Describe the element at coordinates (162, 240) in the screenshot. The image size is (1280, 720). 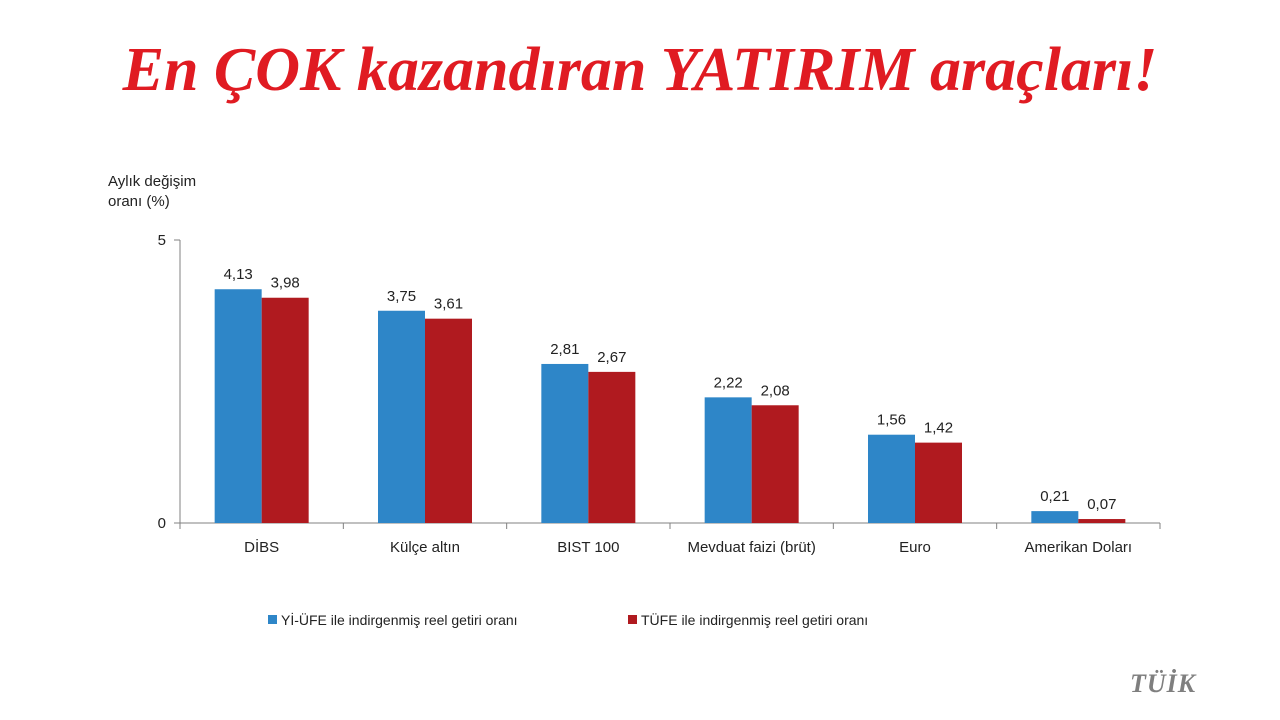
I see `y-tick-label: 5` at that location.